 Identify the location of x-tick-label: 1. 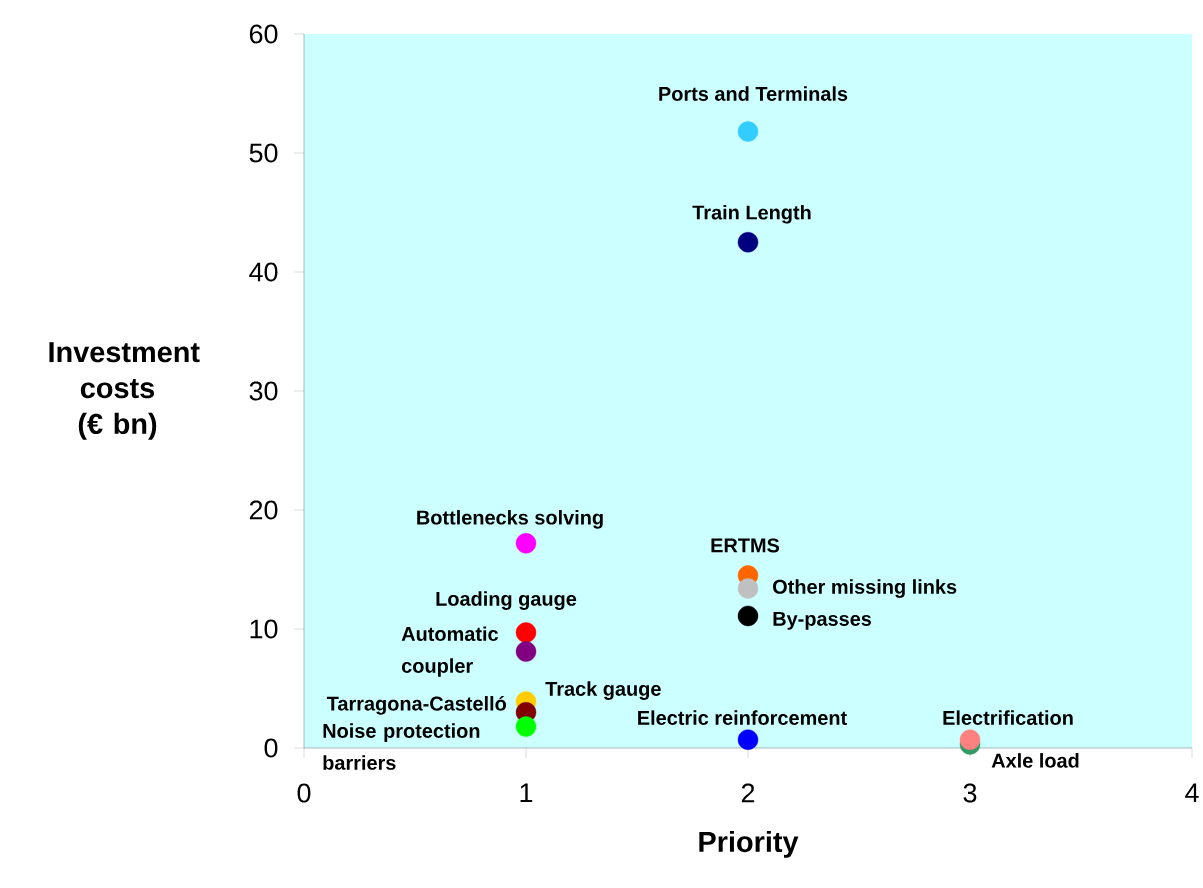
(526, 793).